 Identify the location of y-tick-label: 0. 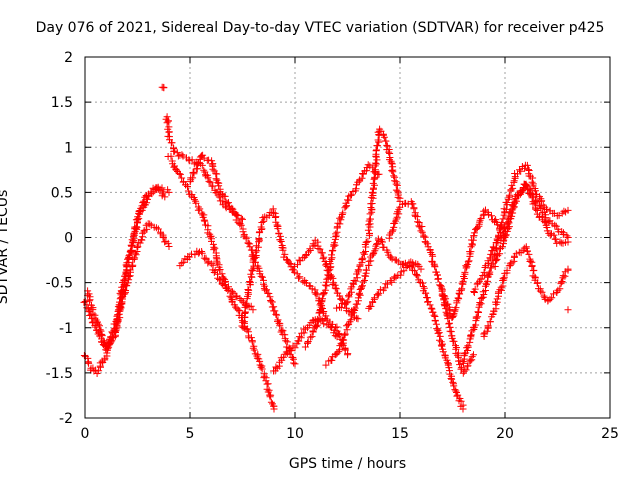
(68, 239).